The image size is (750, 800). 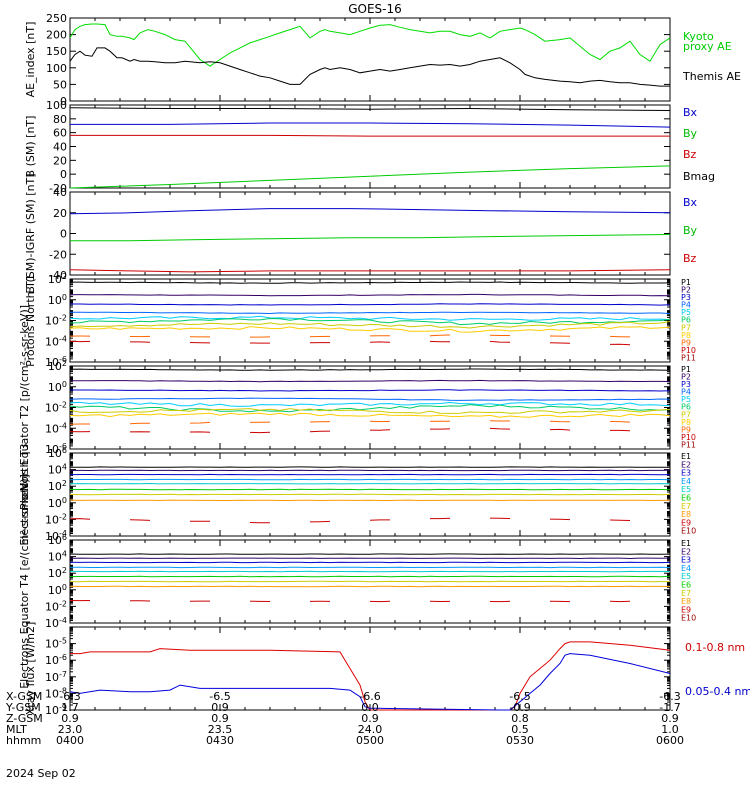 What do you see at coordinates (520, 740) in the screenshot?
I see `footer-value: 0530` at bounding box center [520, 740].